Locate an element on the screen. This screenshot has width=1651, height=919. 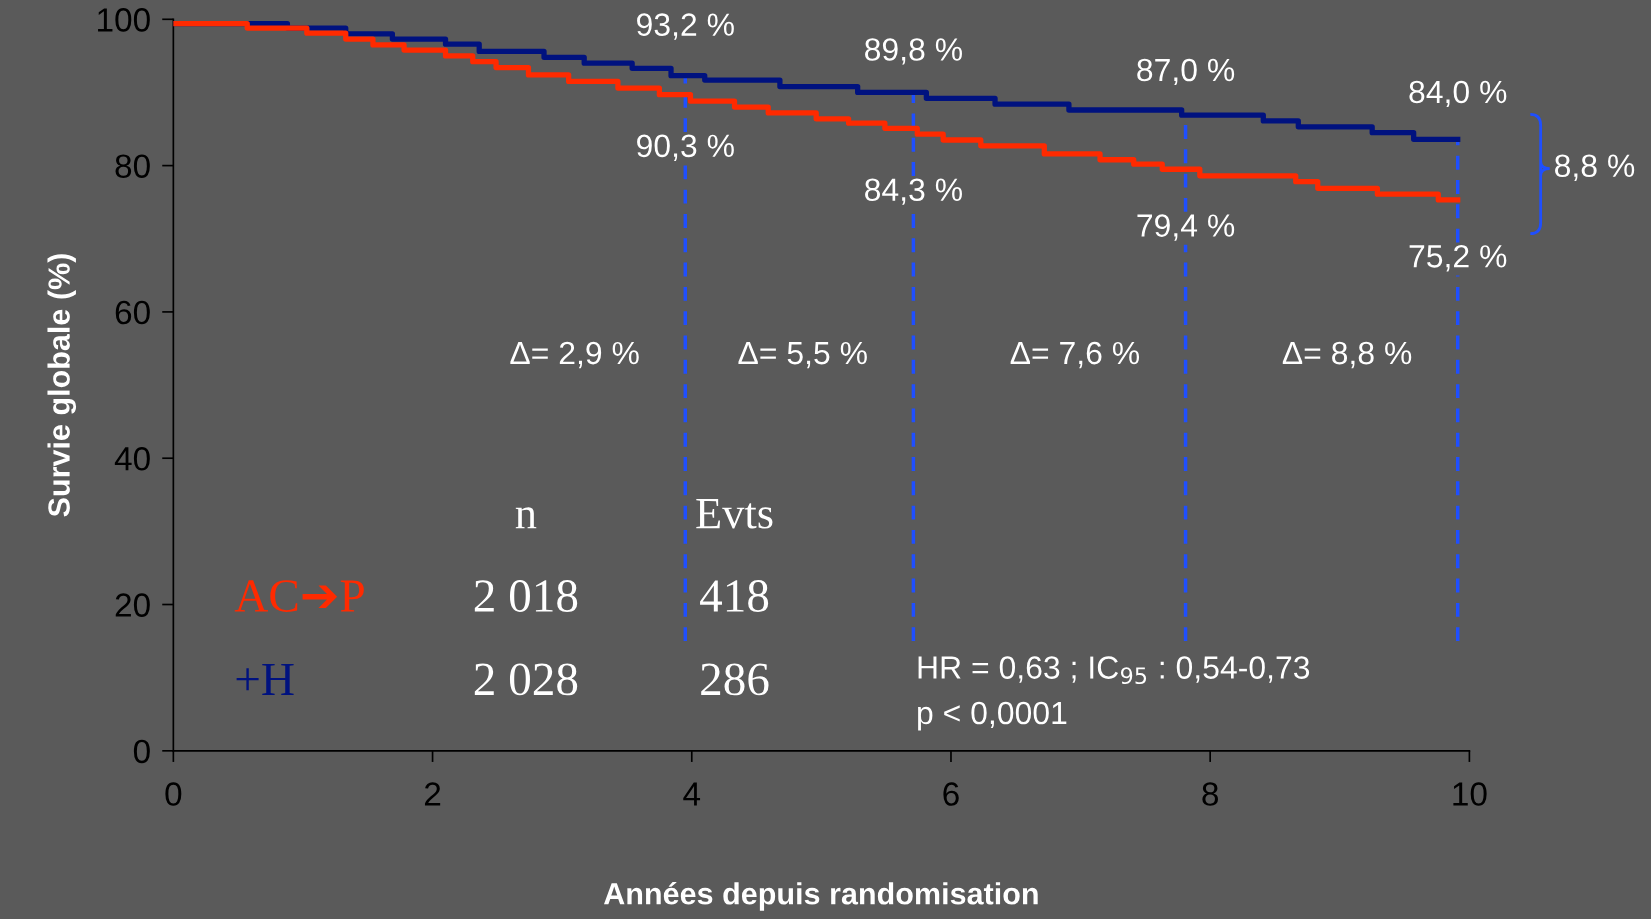
annotation: 93,2 % is located at coordinates (685, 26).